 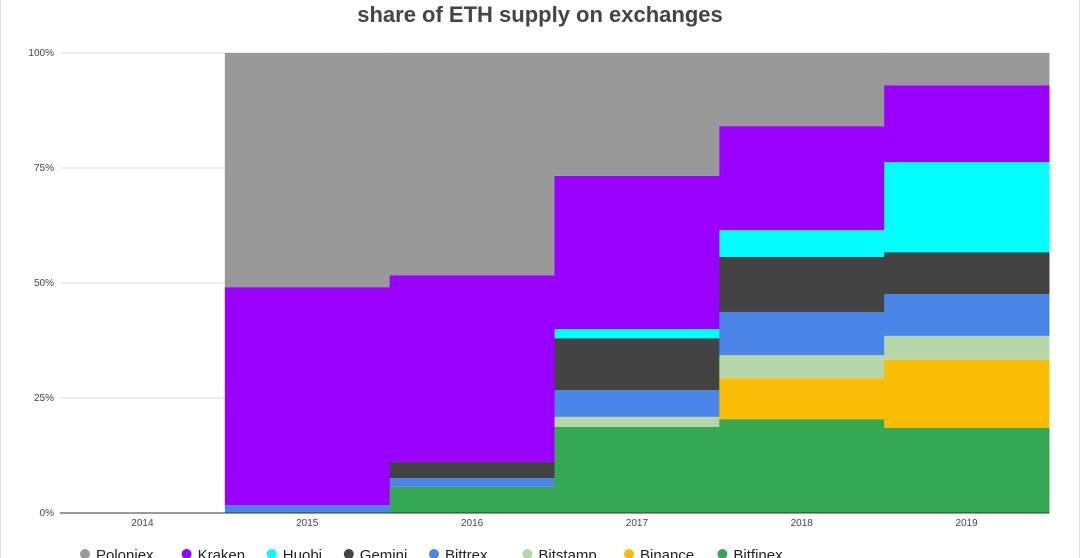 What do you see at coordinates (567, 552) in the screenshot?
I see `legend-label: Bitstamp` at bounding box center [567, 552].